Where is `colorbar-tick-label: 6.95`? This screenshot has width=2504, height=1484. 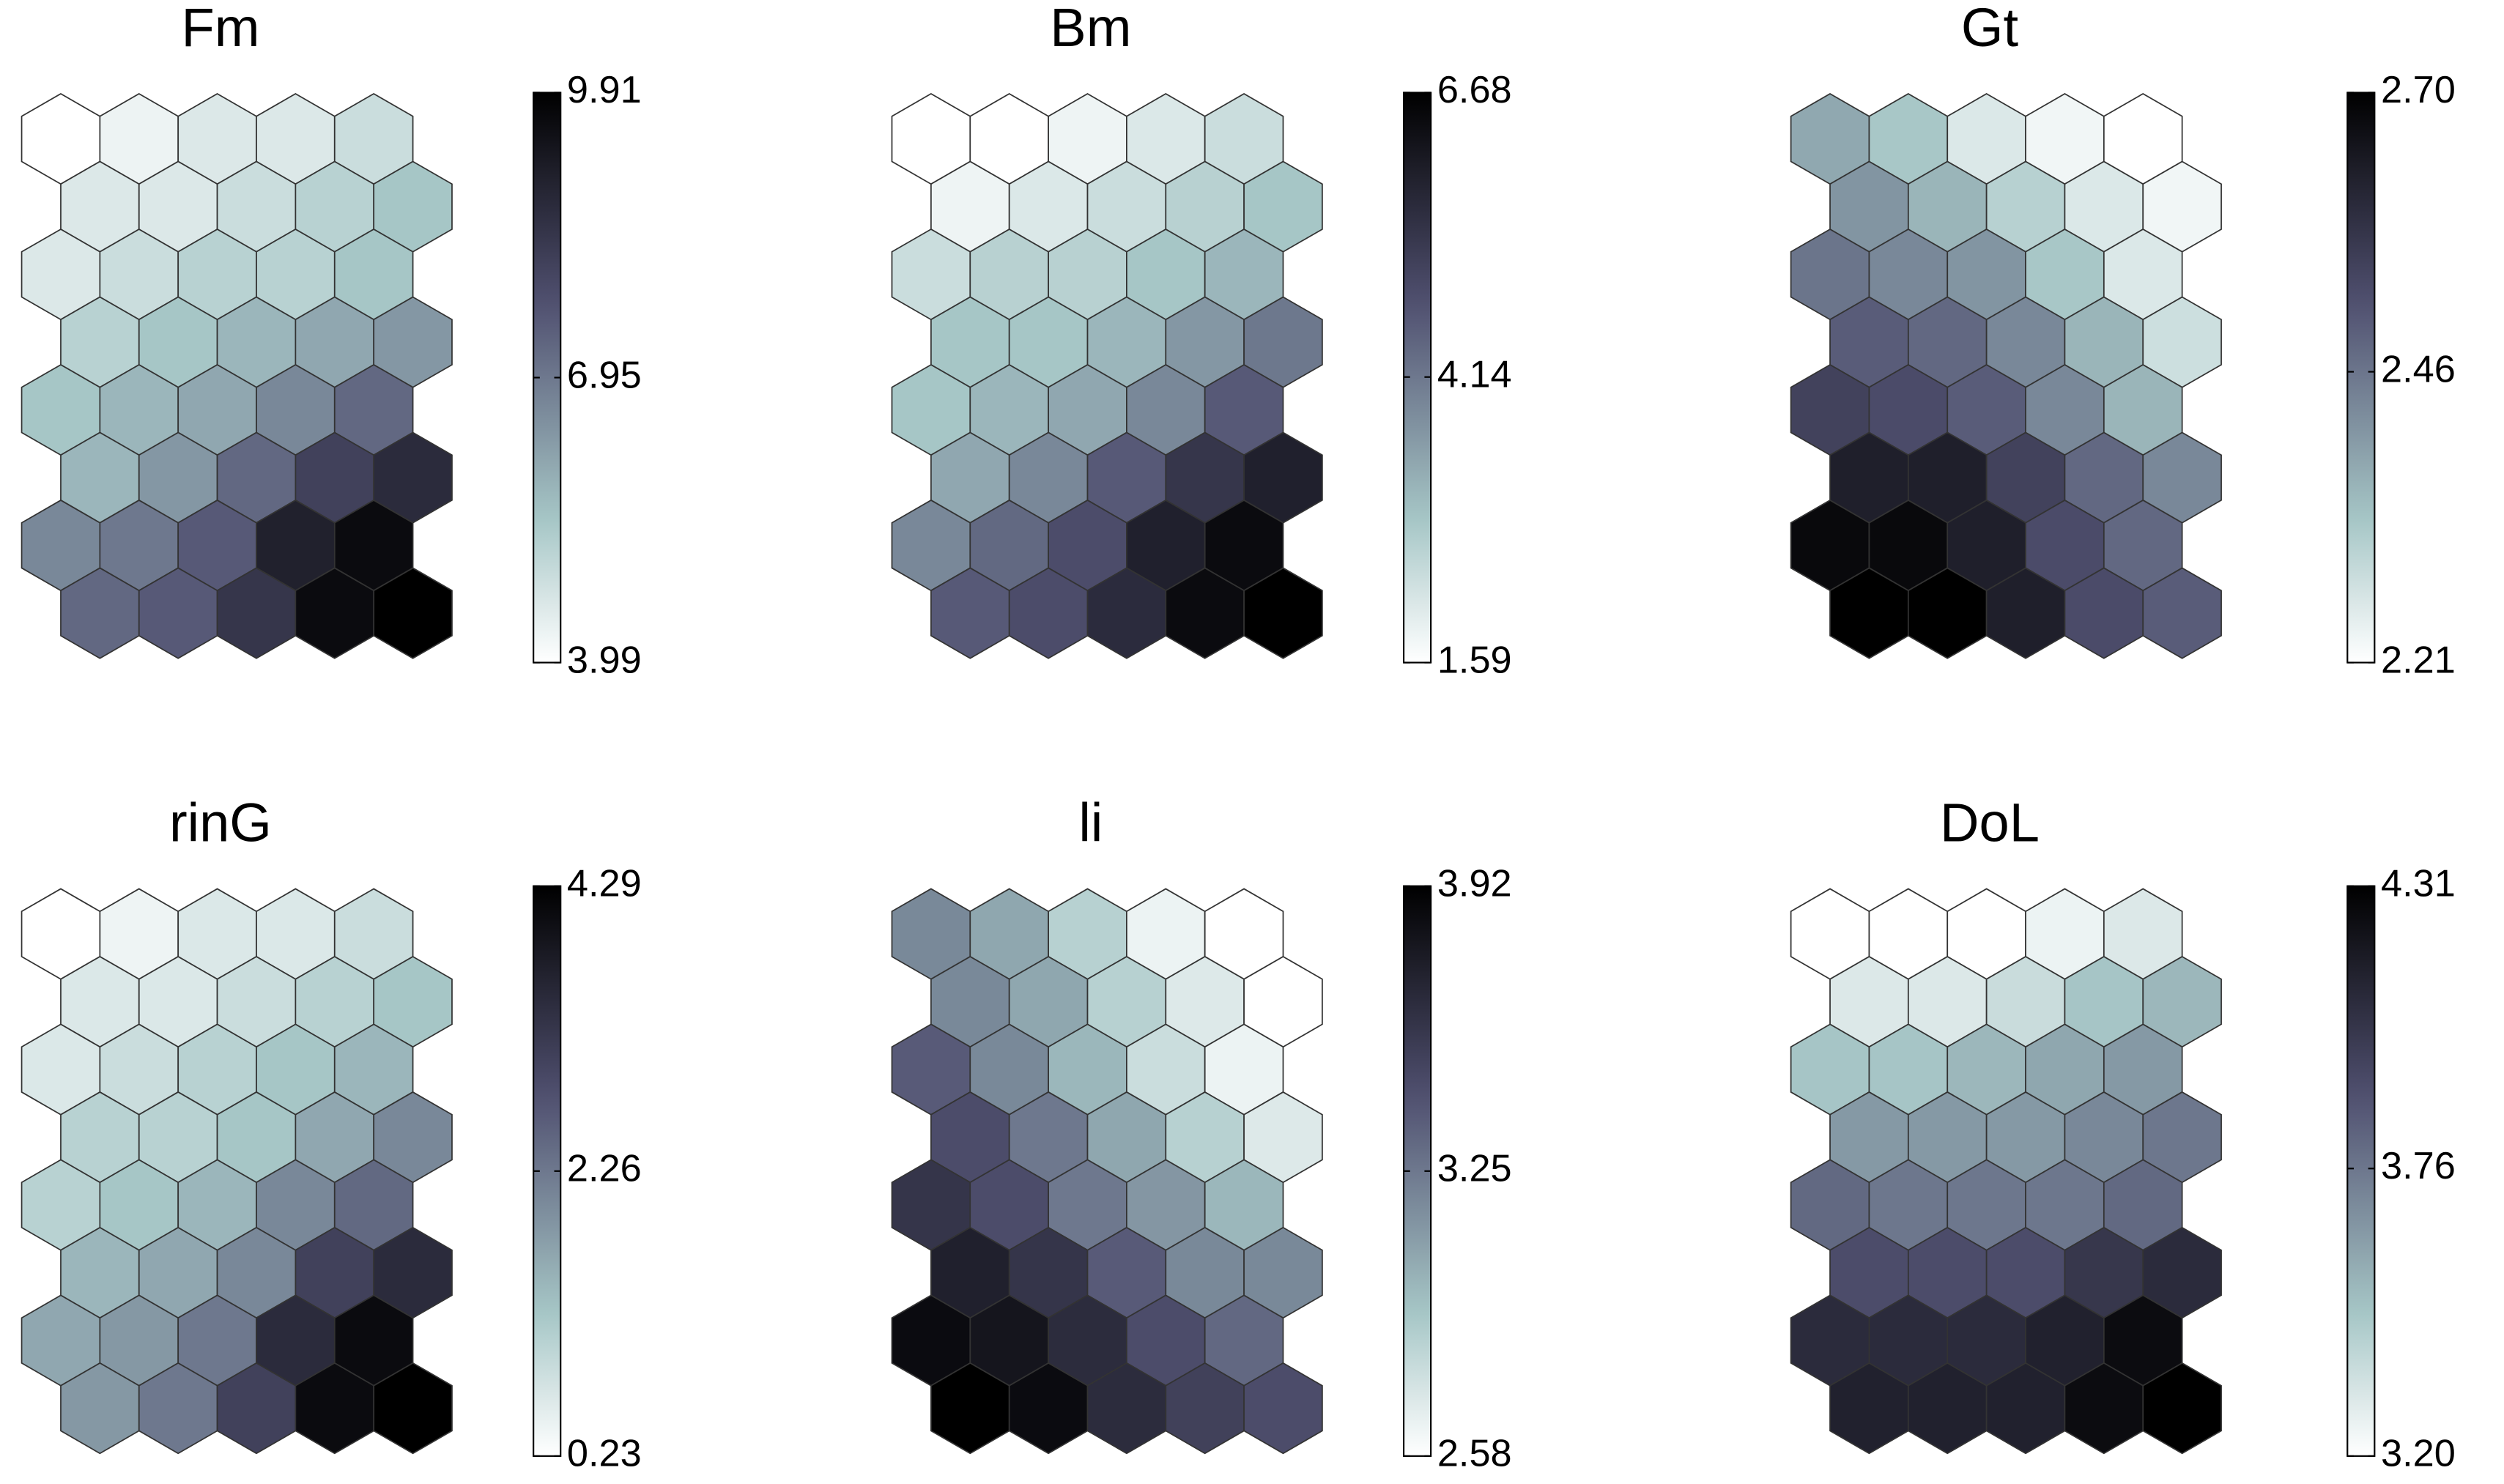
colorbar-tick-label: 6.95 is located at coordinates (604, 375).